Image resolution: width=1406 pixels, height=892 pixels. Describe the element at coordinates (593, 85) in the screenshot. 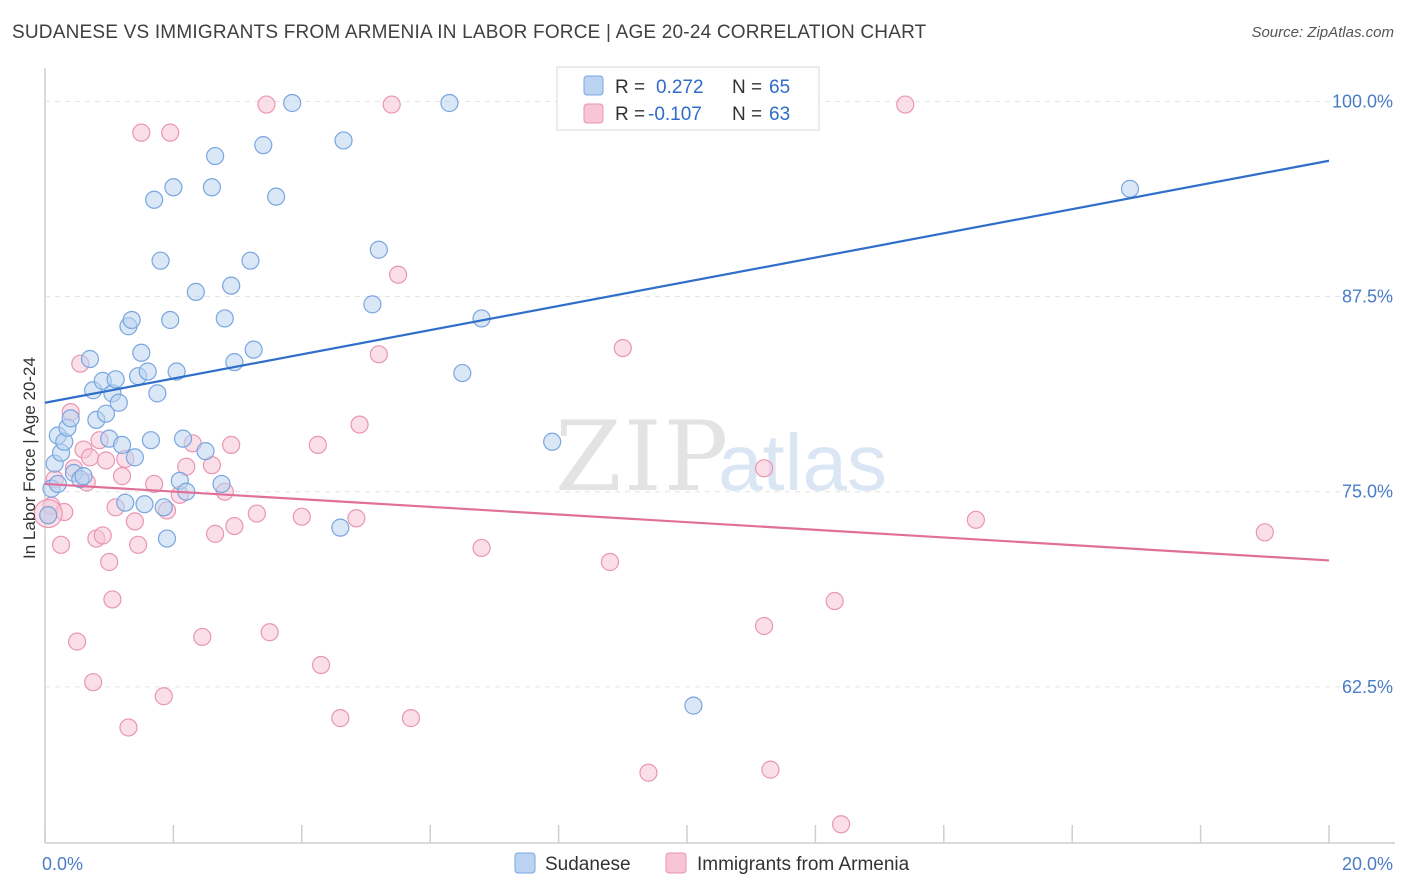

I see `legend-swatch-sudanese` at that location.